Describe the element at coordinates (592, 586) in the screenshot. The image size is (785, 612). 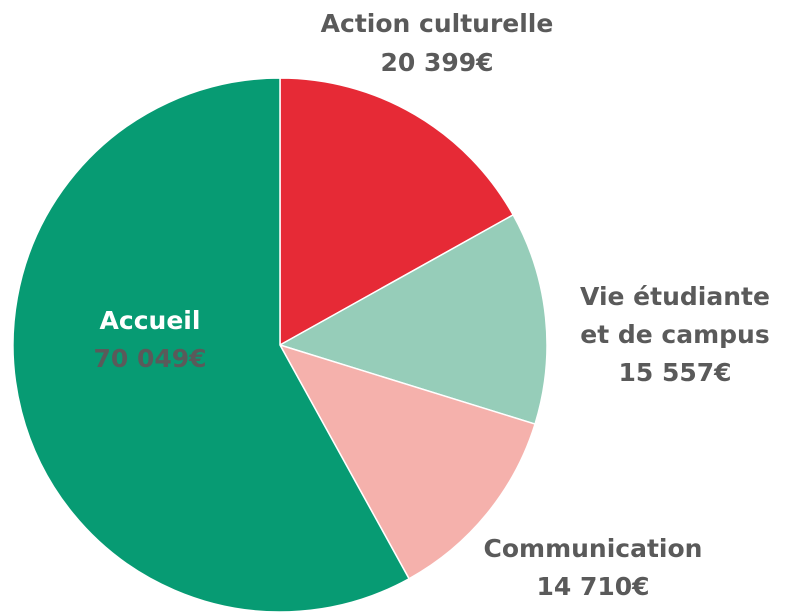
I see `value-label: 14 710€` at that location.